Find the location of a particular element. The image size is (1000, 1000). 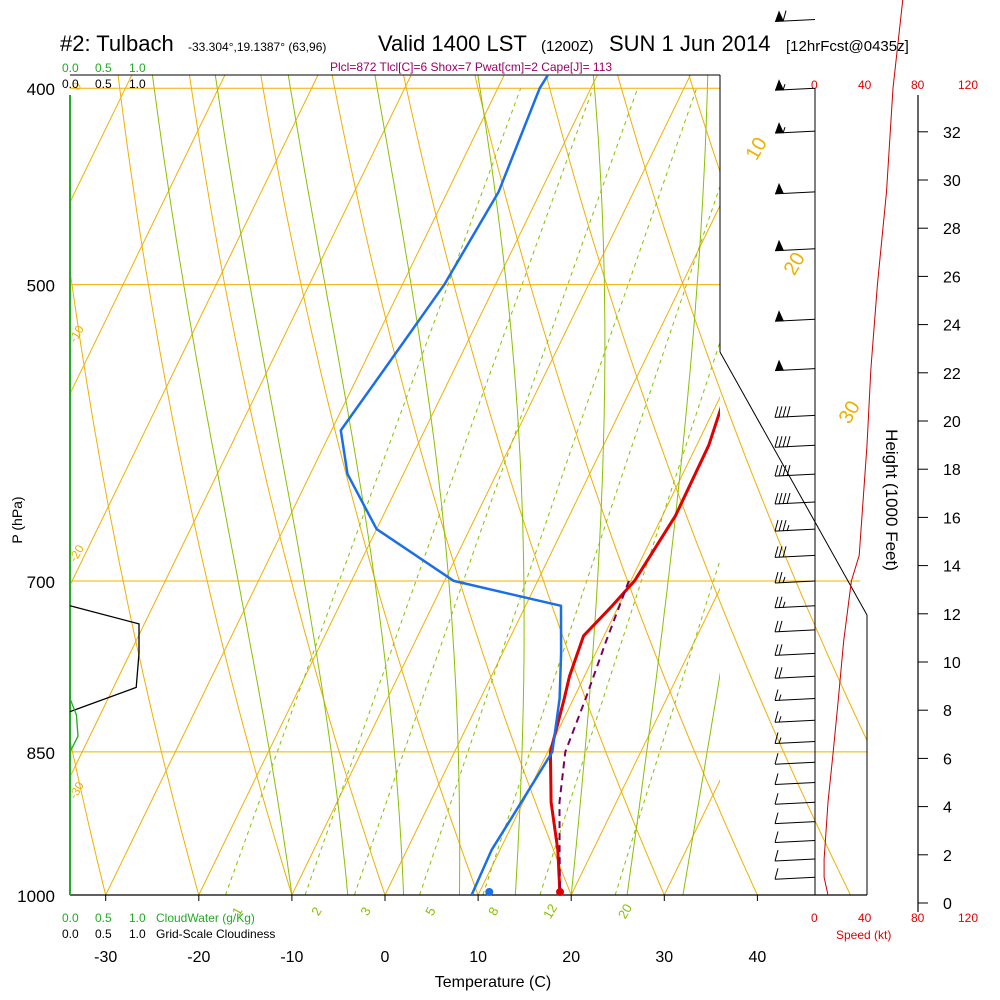

isotherm--50 is located at coordinates (194, 331).